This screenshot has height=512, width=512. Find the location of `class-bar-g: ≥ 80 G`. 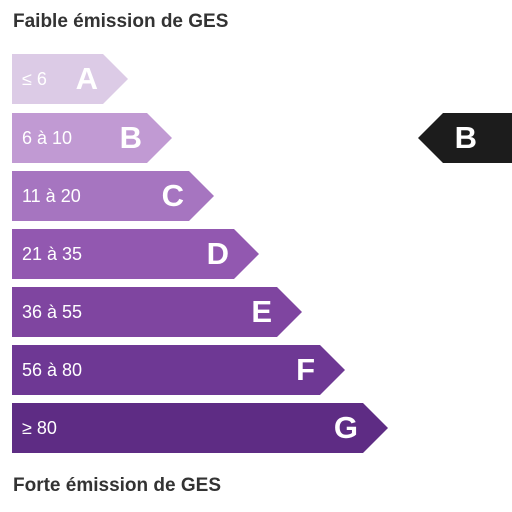

class-bar-g: ≥ 80 G is located at coordinates (200, 428).